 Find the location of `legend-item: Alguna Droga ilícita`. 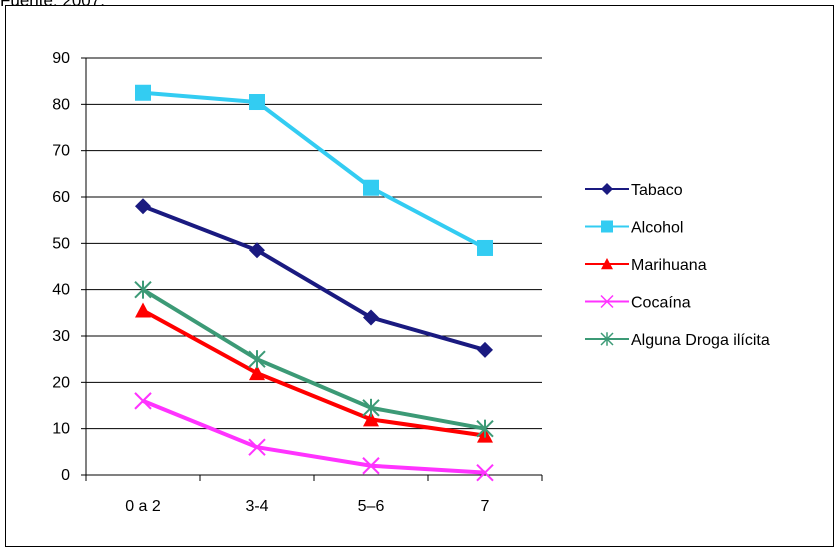

legend-item: Alguna Droga ilícita is located at coordinates (677, 340).